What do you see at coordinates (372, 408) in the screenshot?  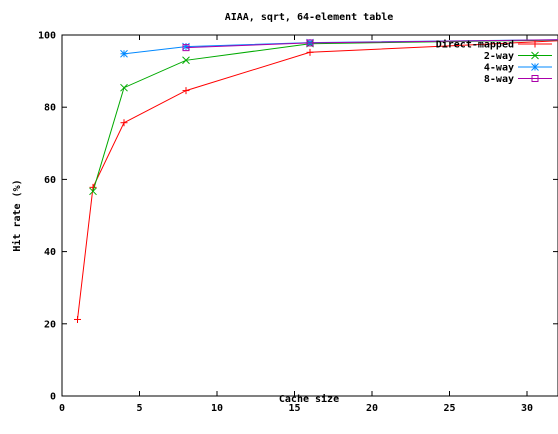 I see `x-tick-label-4: 20` at bounding box center [372, 408].